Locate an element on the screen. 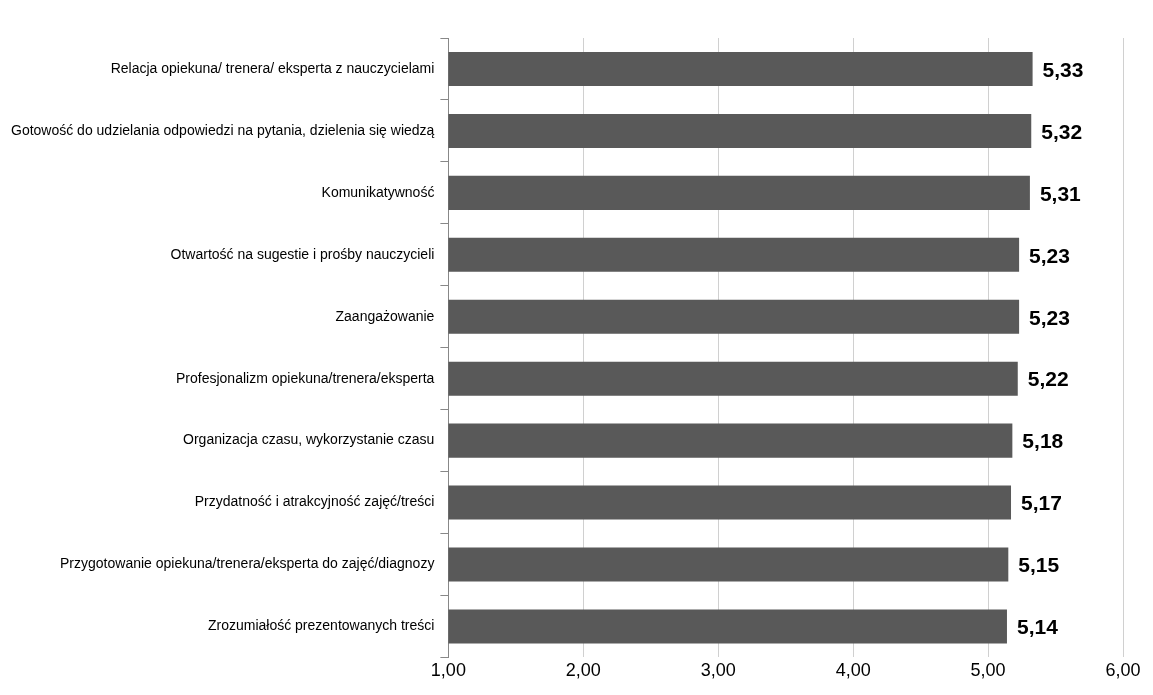  y-tick-label: Komunikatywność is located at coordinates (378, 191).